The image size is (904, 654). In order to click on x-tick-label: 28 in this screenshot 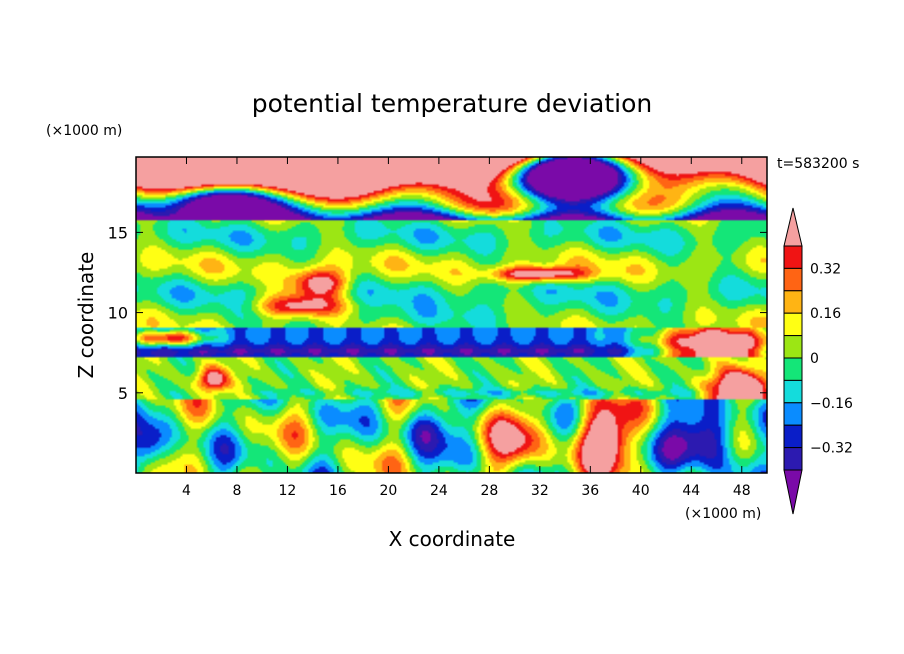, I will do `click(489, 491)`.